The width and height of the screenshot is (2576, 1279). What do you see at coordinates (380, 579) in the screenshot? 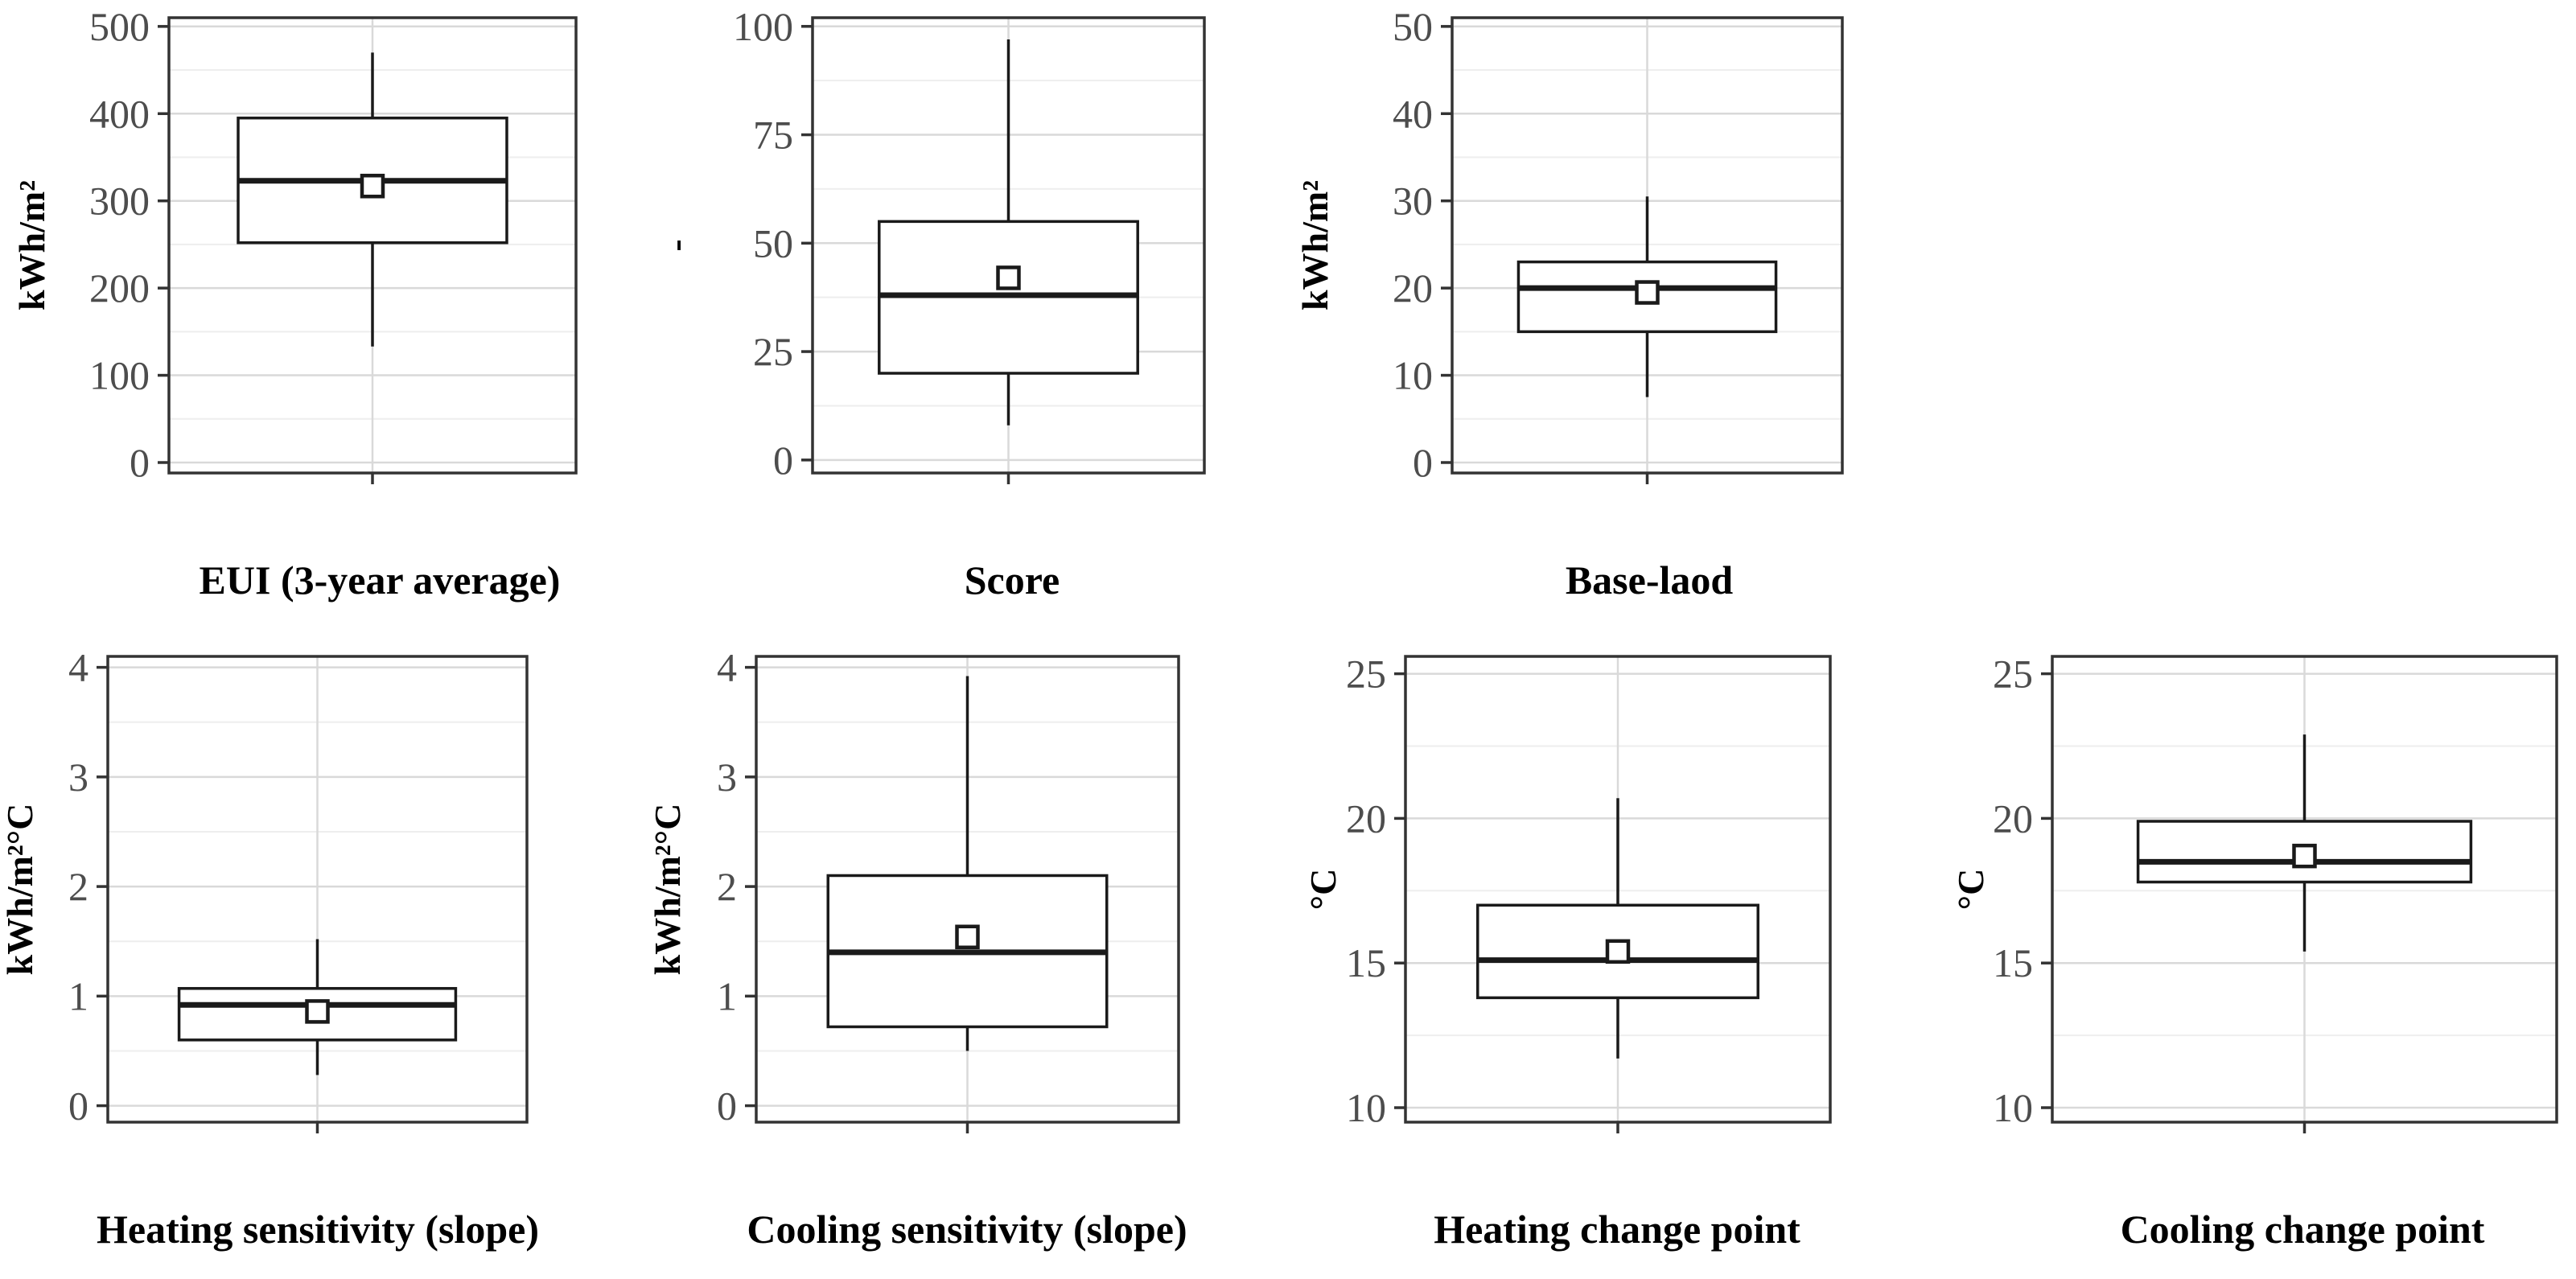
I see `x-axis-label: EUI (3-year average)` at bounding box center [380, 579].